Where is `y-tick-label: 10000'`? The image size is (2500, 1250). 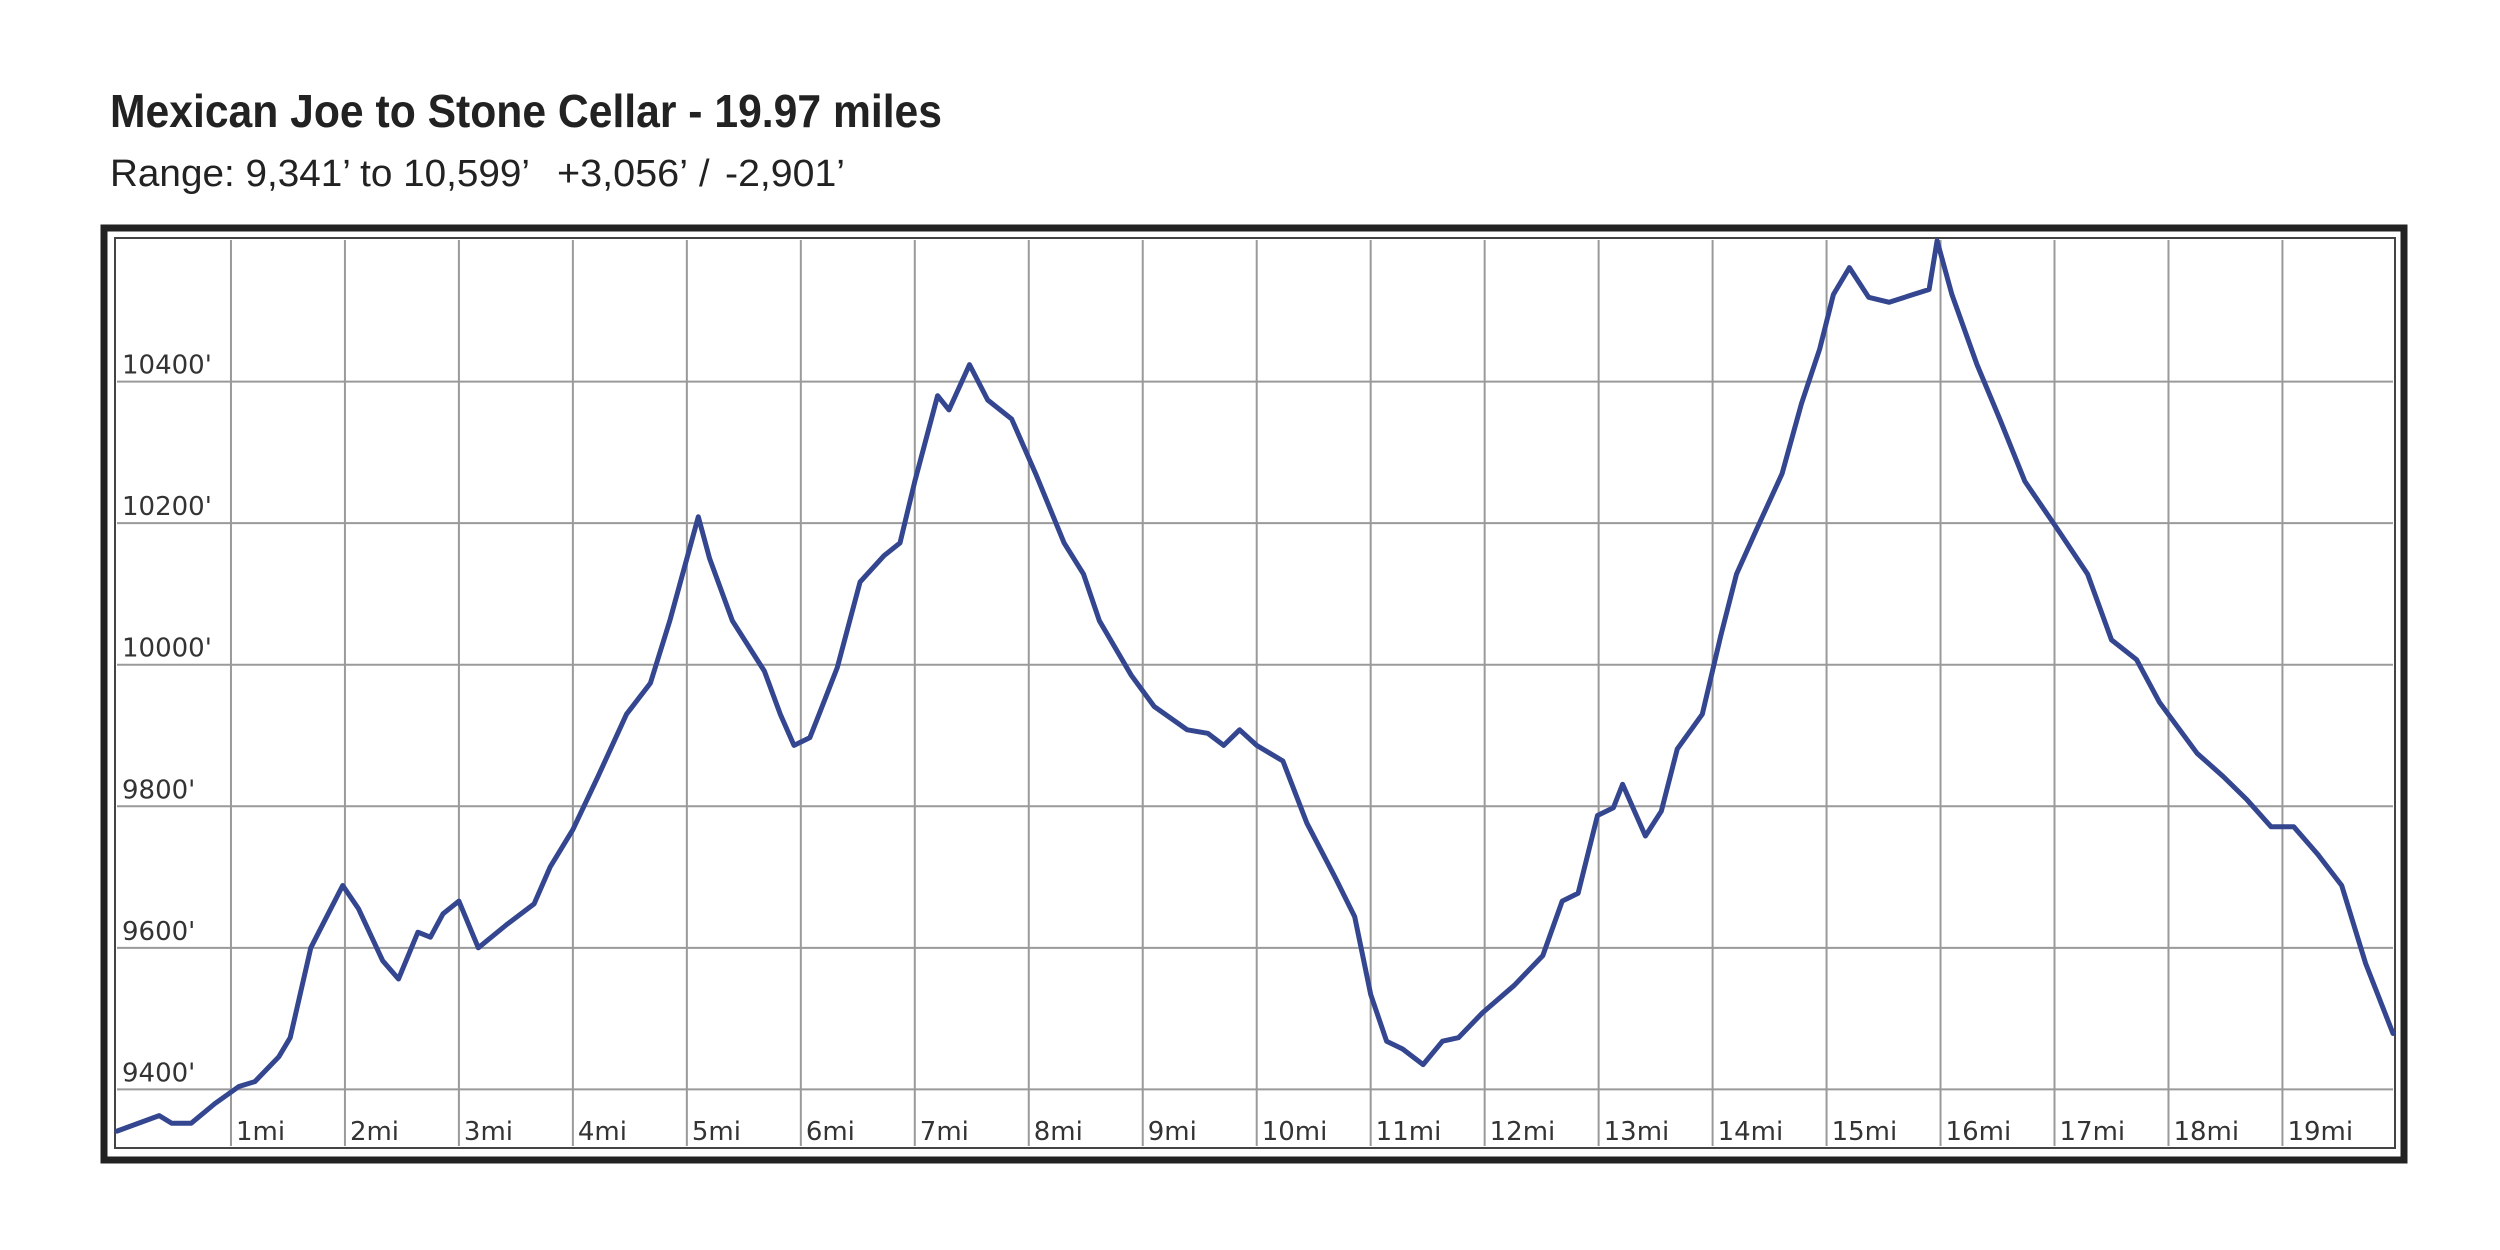 y-tick-label: 10000' is located at coordinates (167, 649).